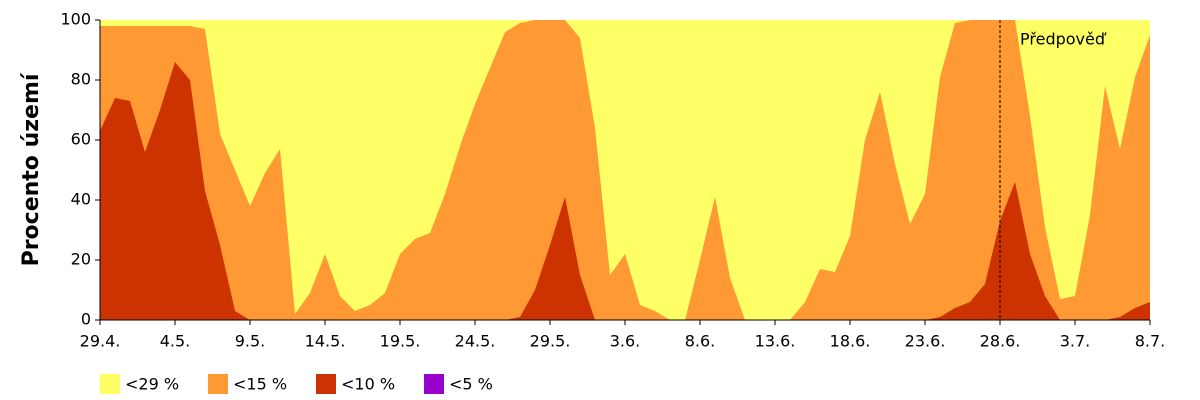  I want to click on x-tick-label: 4.5., so click(175, 341).